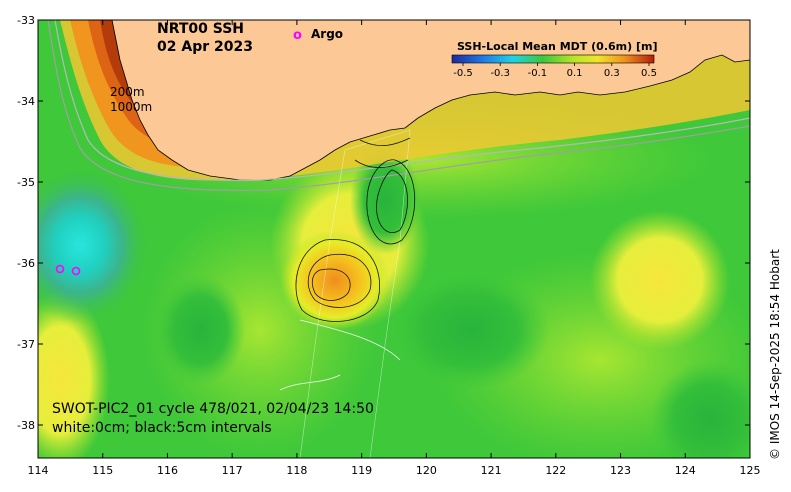 The image size is (791, 492). What do you see at coordinates (26, 425) in the screenshot?
I see `y-tick-label: -38` at bounding box center [26, 425].